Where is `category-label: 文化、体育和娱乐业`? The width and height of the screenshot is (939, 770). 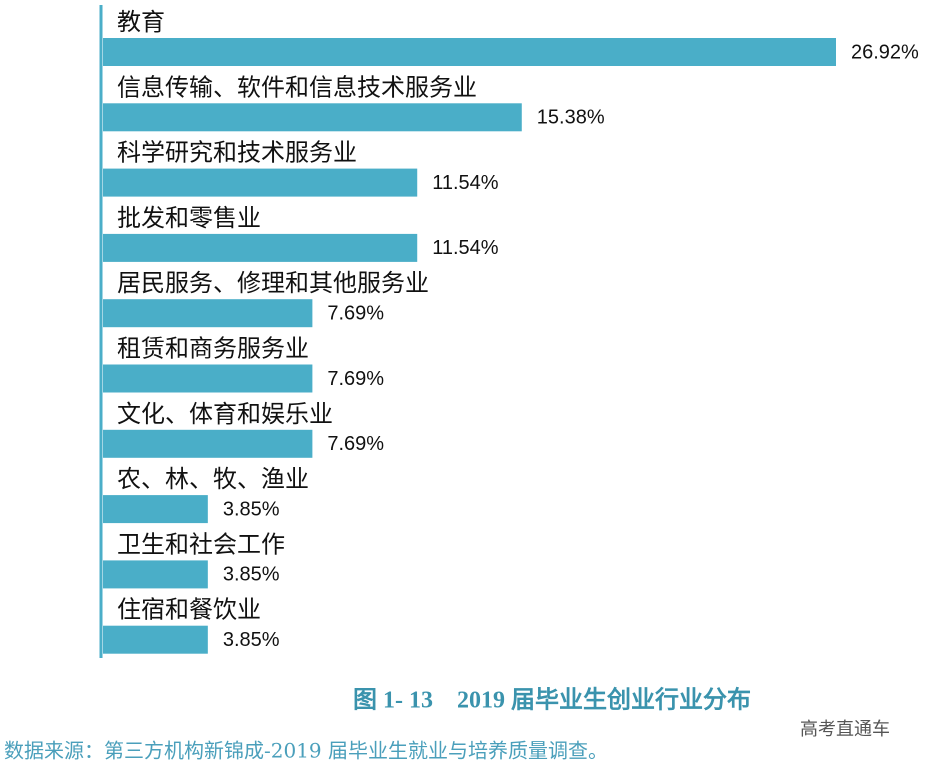 category-label: 文化、体育和娱乐业 is located at coordinates (225, 414).